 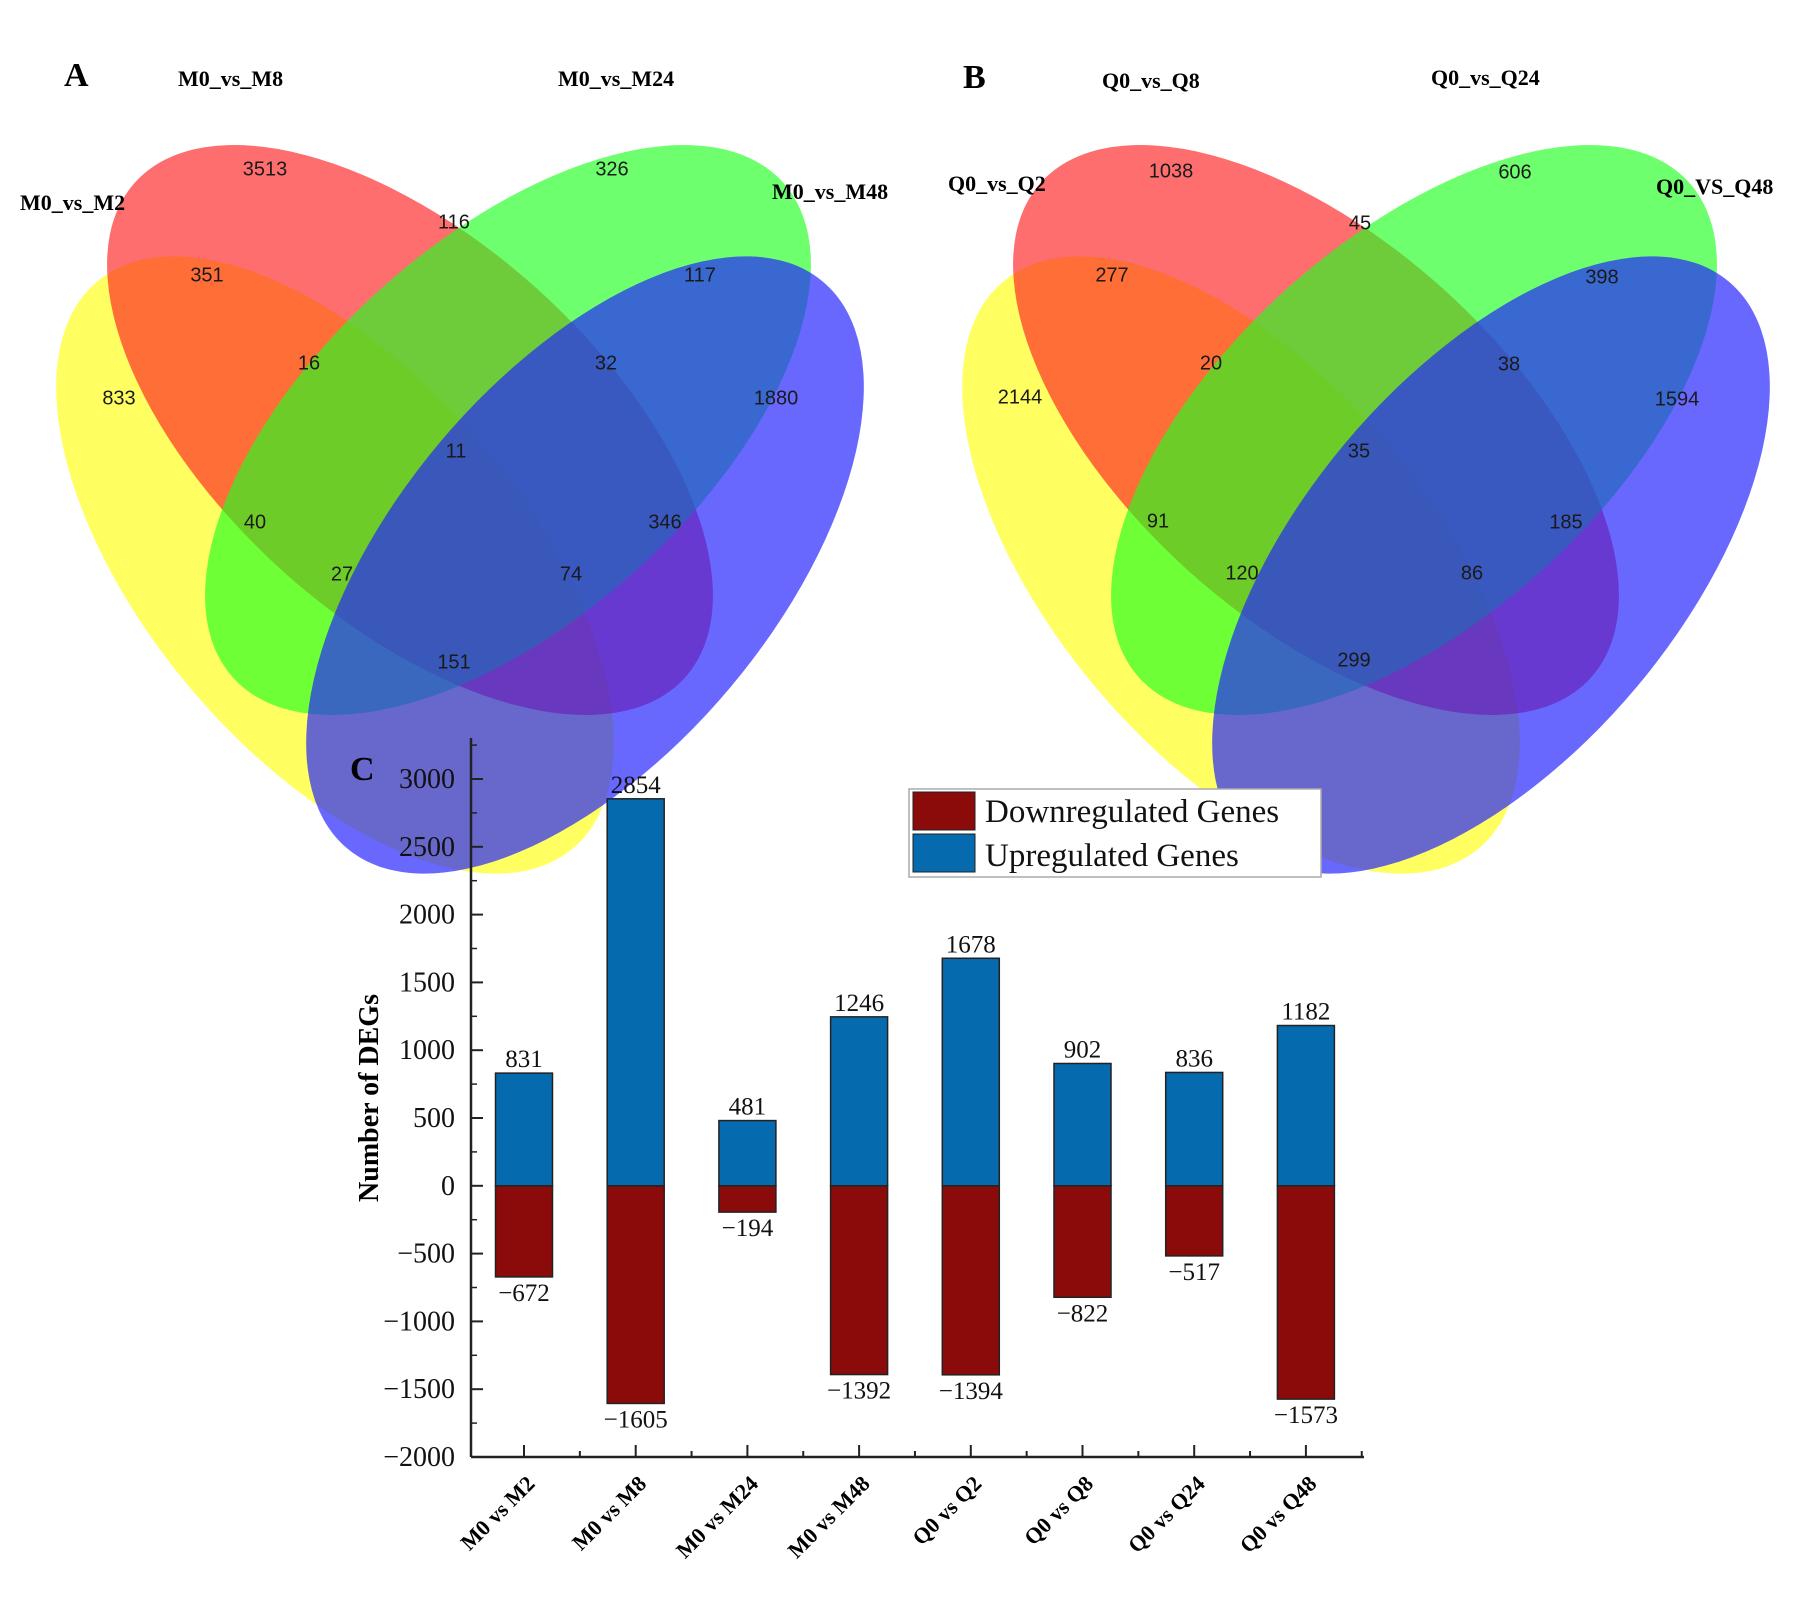 What do you see at coordinates (1485, 77) in the screenshot?
I see `venn-set-label: Q0_vs_Q24` at bounding box center [1485, 77].